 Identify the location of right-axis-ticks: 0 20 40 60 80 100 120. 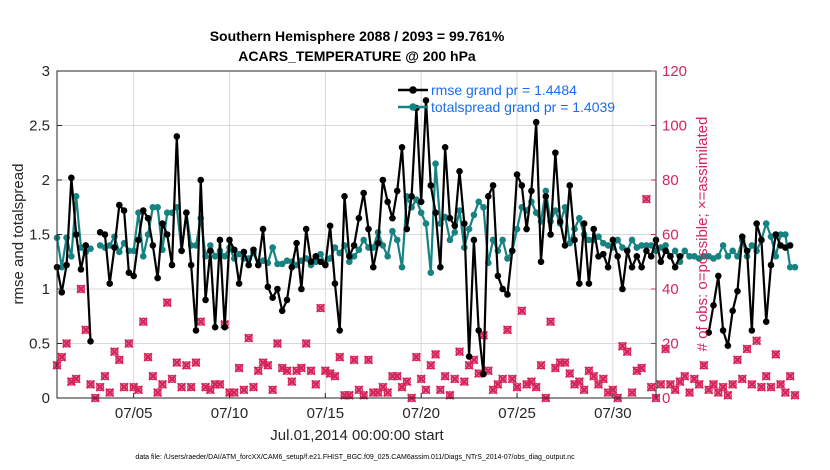
(669, 235).